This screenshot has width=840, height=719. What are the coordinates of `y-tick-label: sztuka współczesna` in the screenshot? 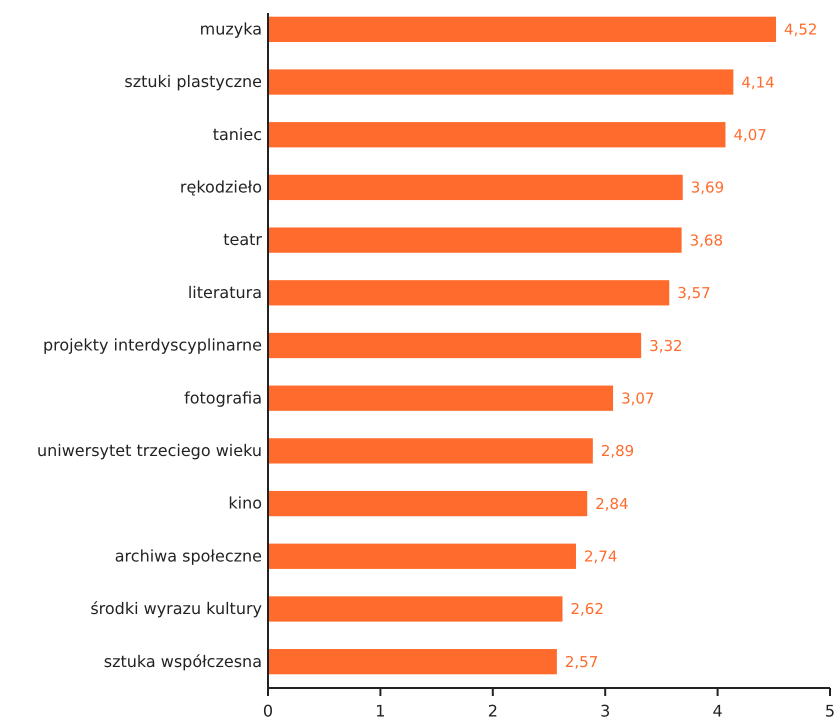 It's located at (183, 661).